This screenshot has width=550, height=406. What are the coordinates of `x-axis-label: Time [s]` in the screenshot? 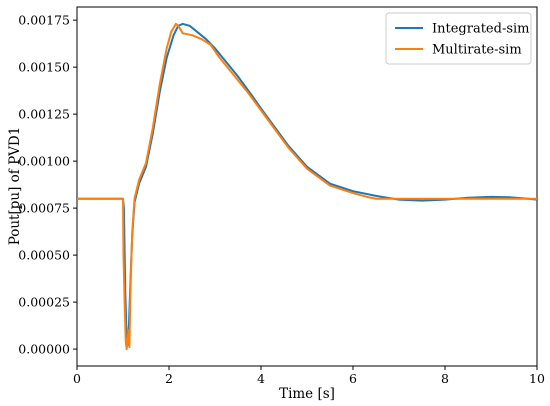 It's located at (307, 394).